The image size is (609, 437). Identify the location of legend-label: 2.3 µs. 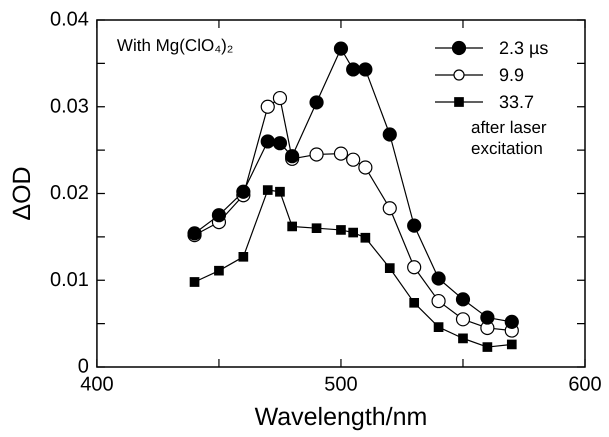
(523, 48).